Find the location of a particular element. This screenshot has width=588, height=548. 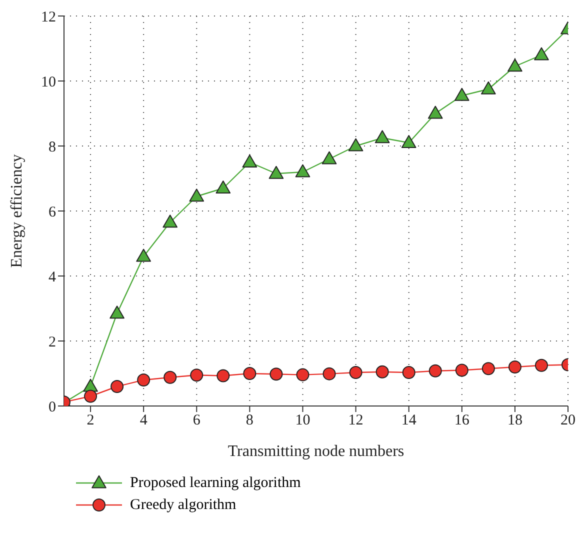

x-tick-label: 18 is located at coordinates (514, 420).